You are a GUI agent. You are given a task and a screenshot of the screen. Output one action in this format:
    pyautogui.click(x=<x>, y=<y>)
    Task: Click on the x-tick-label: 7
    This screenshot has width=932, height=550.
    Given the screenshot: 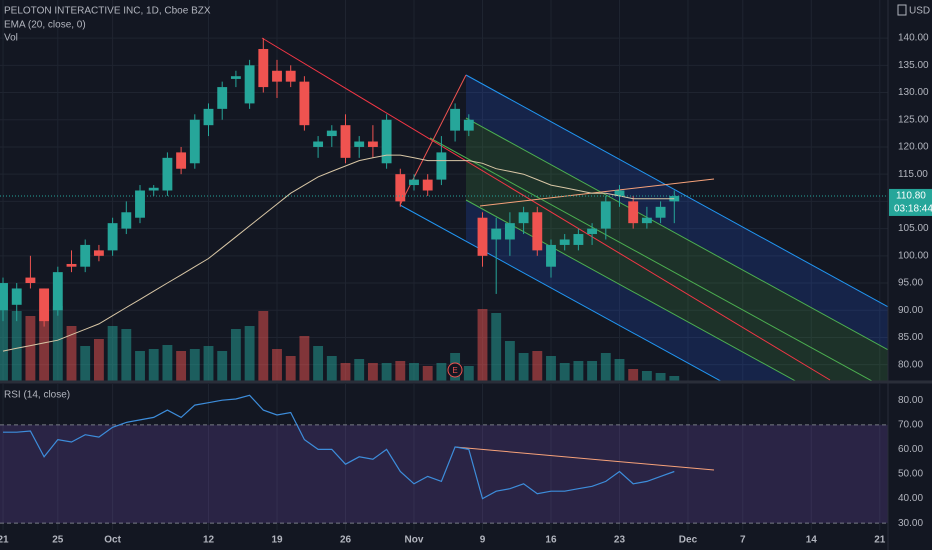 What is the action you would take?
    pyautogui.click(x=743, y=540)
    